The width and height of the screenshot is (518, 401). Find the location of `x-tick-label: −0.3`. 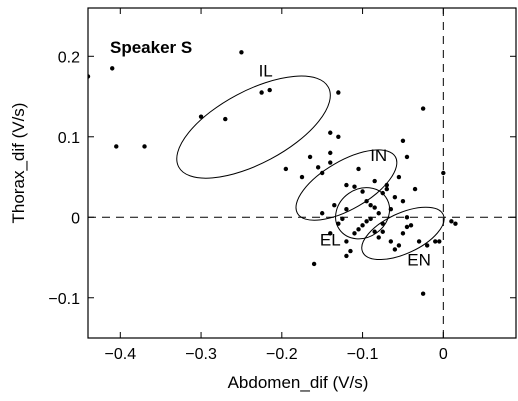

x-tick-label: −0.3 is located at coordinates (201, 354).